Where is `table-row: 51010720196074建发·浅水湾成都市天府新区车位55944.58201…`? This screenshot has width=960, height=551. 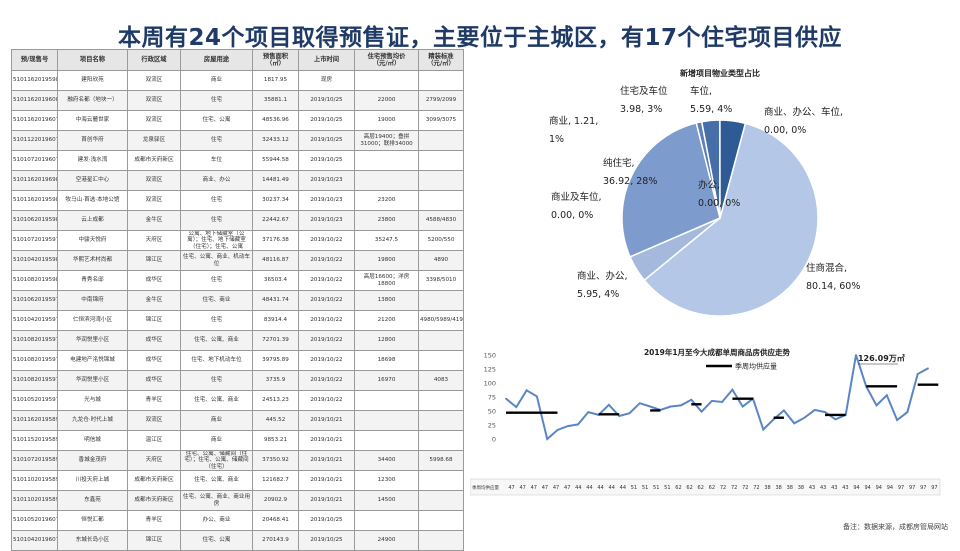 table-row: 51010720196074建发·浅水湾成都市天府新区车位55944.58201… is located at coordinates (237, 160).